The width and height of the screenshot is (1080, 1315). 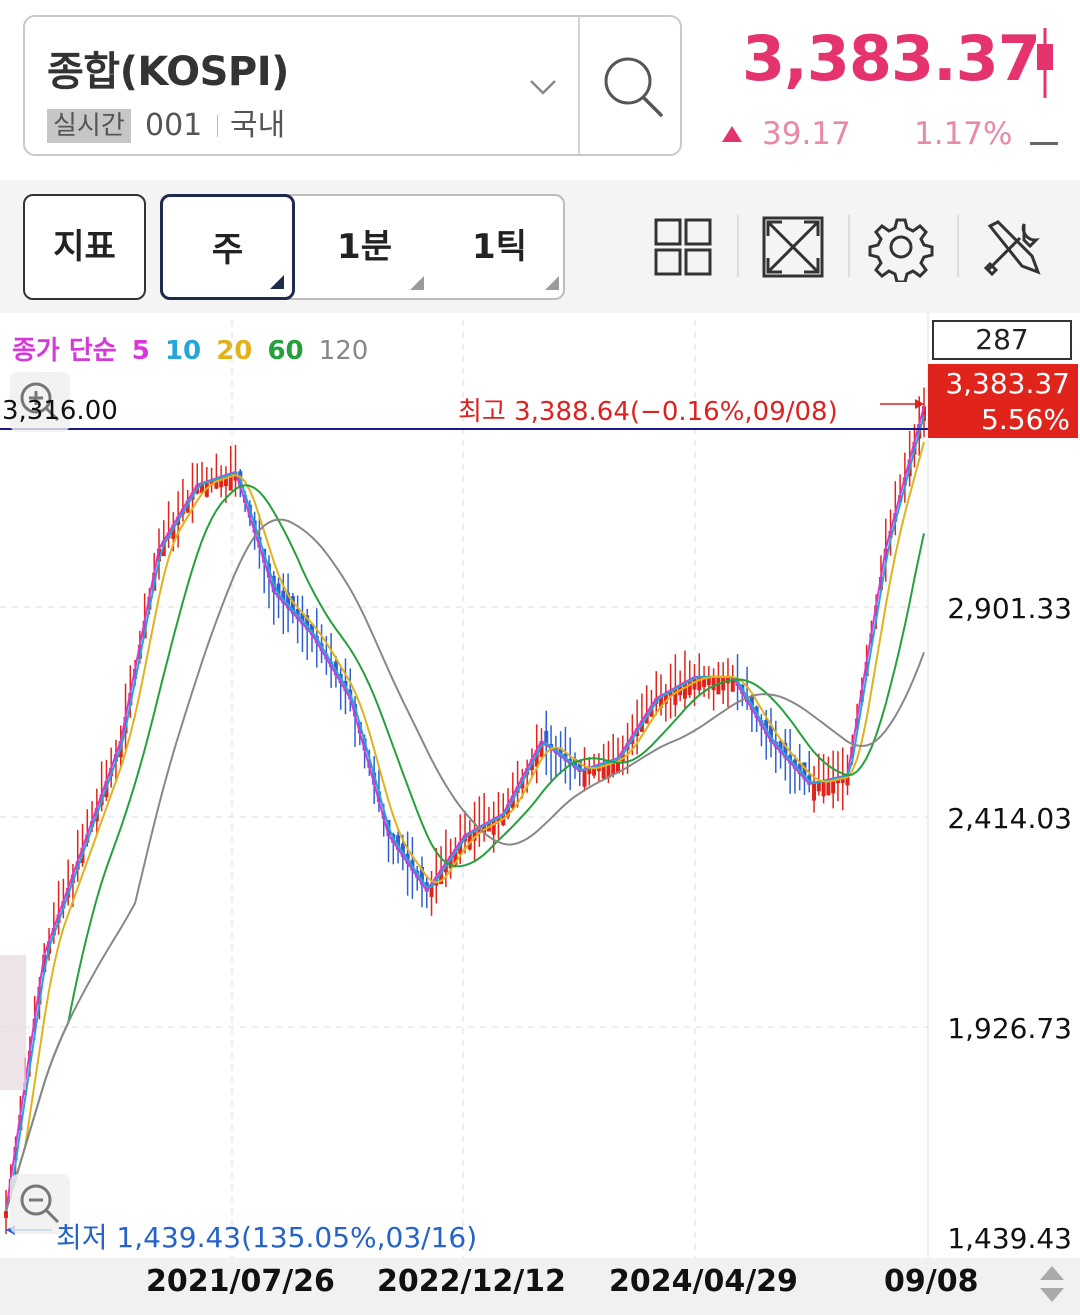 I want to click on y-tick-label: 1,926.73, so click(x=1009, y=1028).